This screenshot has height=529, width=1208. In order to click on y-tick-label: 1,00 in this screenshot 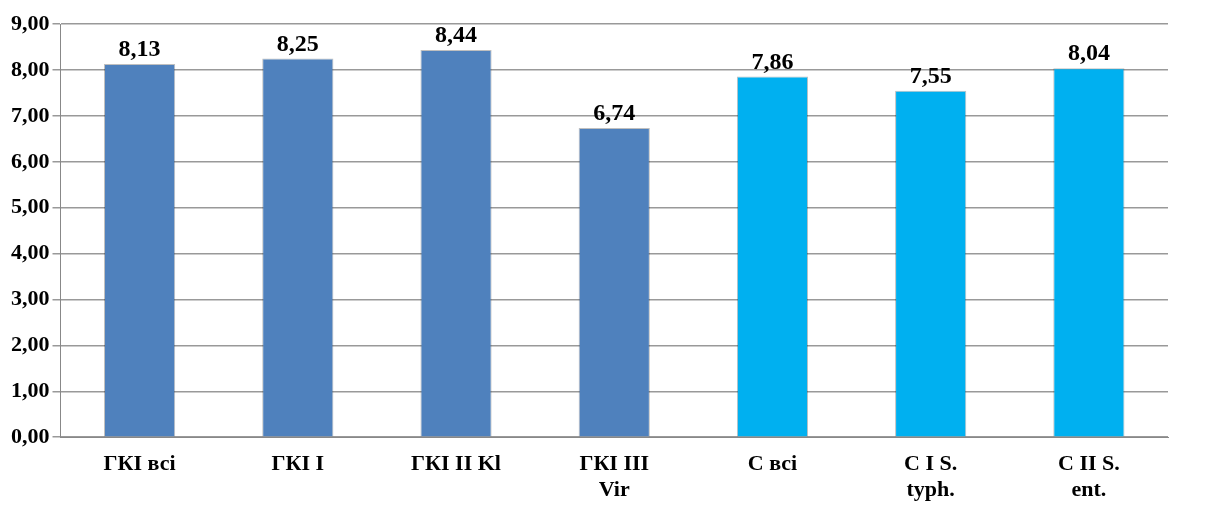, I will do `click(30, 389)`.